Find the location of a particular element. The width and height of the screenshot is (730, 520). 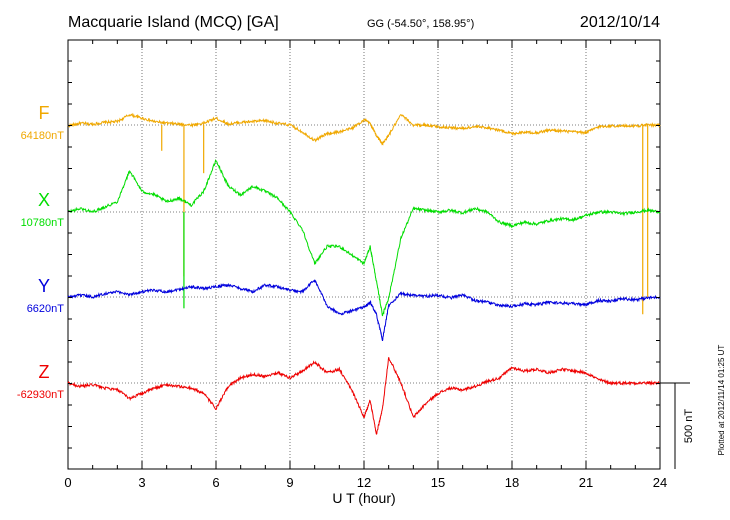

baseline-label-f: 64180nT is located at coordinates (43, 136).